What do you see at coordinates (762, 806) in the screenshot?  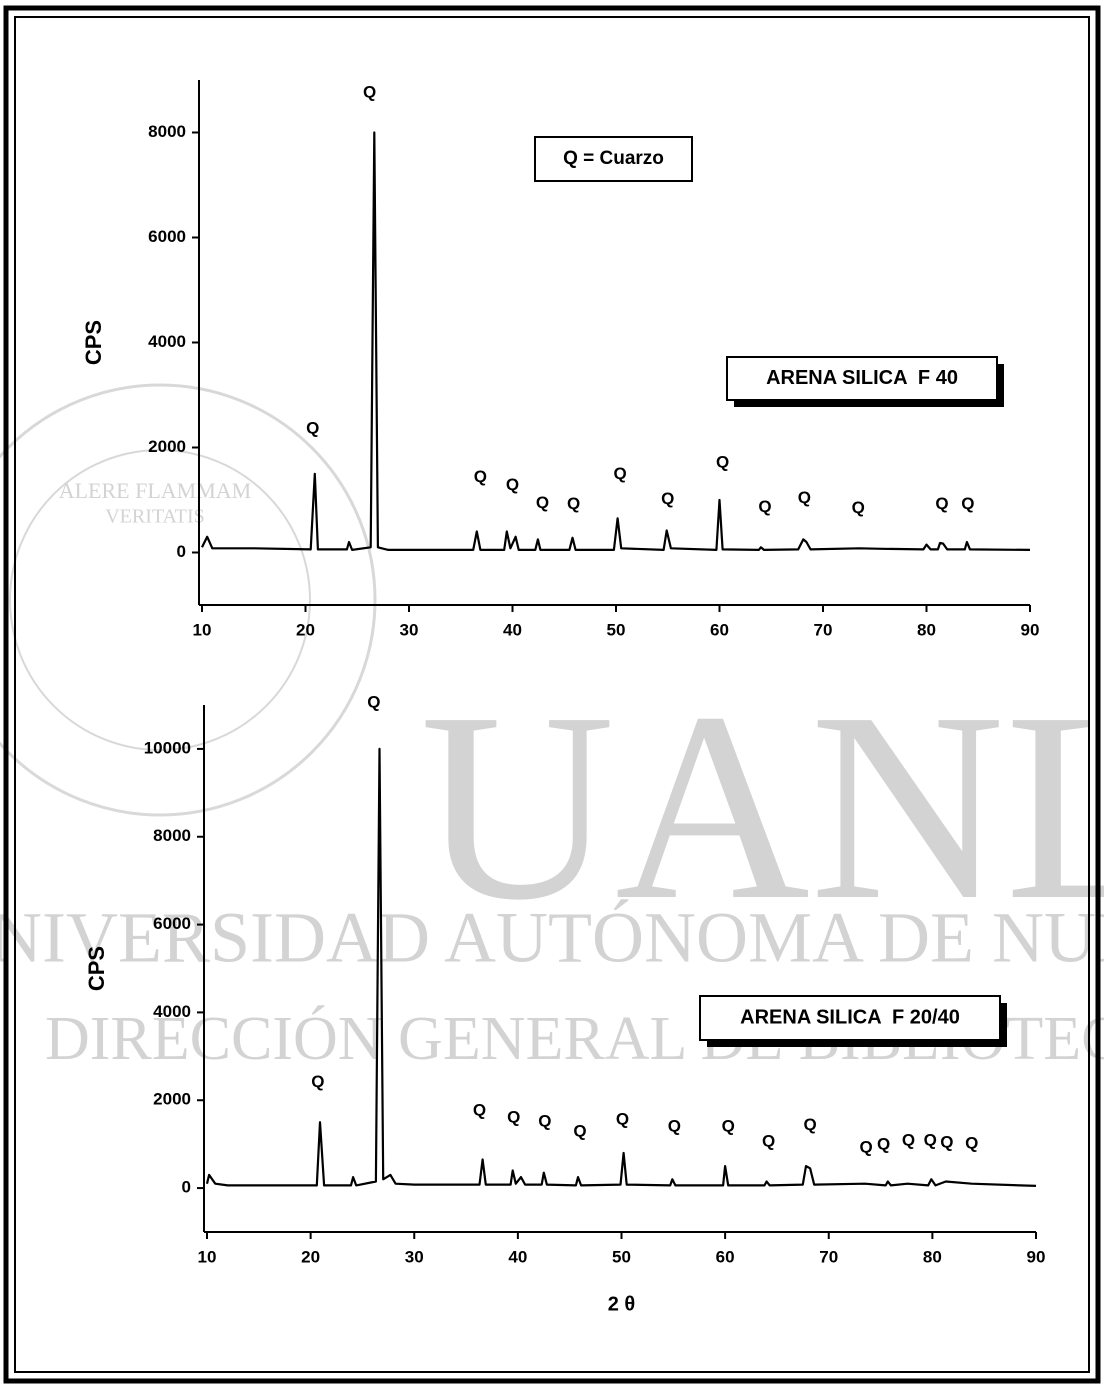 I see `watermark-logo: UANL` at bounding box center [762, 806].